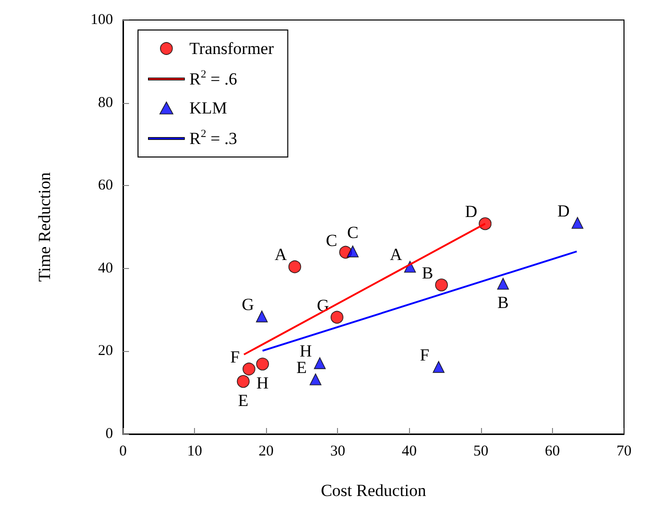 This screenshot has height=512, width=656. What do you see at coordinates (105, 186) in the screenshot?
I see `y-tick-label: 60` at bounding box center [105, 186].